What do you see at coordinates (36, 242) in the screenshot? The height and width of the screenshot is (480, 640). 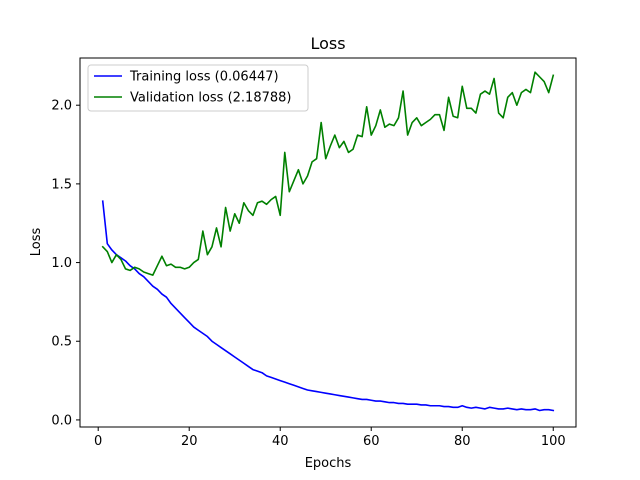 I see `y-axis-label: Loss` at bounding box center [36, 242].